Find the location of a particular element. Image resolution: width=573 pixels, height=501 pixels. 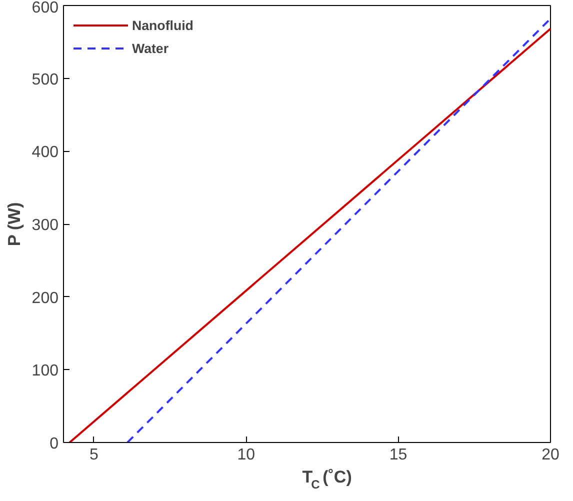

legend-label: Water is located at coordinates (150, 48).